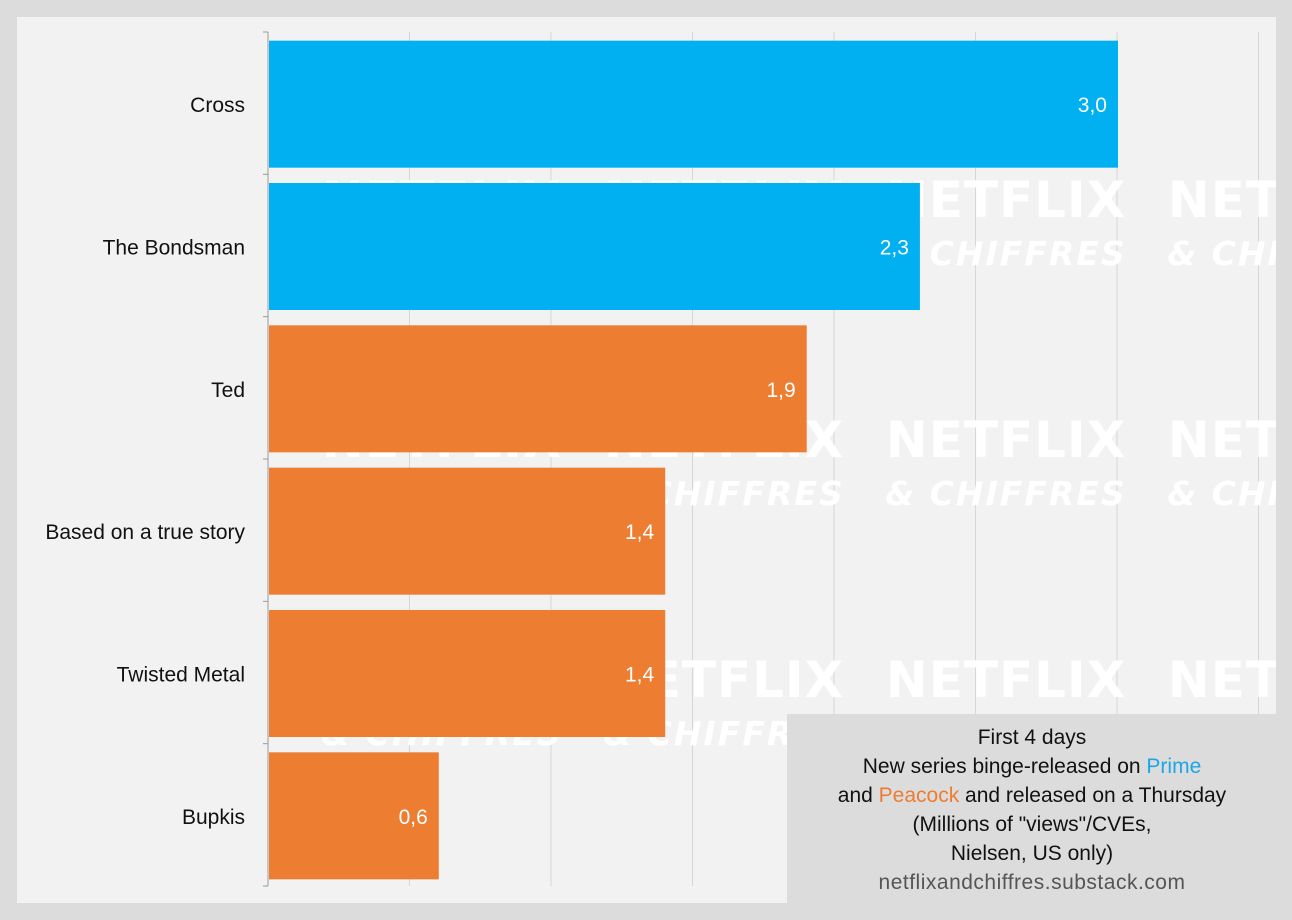 The width and height of the screenshot is (1292, 920). I want to click on note-source-info: Nielsen, US only), so click(1032, 853).